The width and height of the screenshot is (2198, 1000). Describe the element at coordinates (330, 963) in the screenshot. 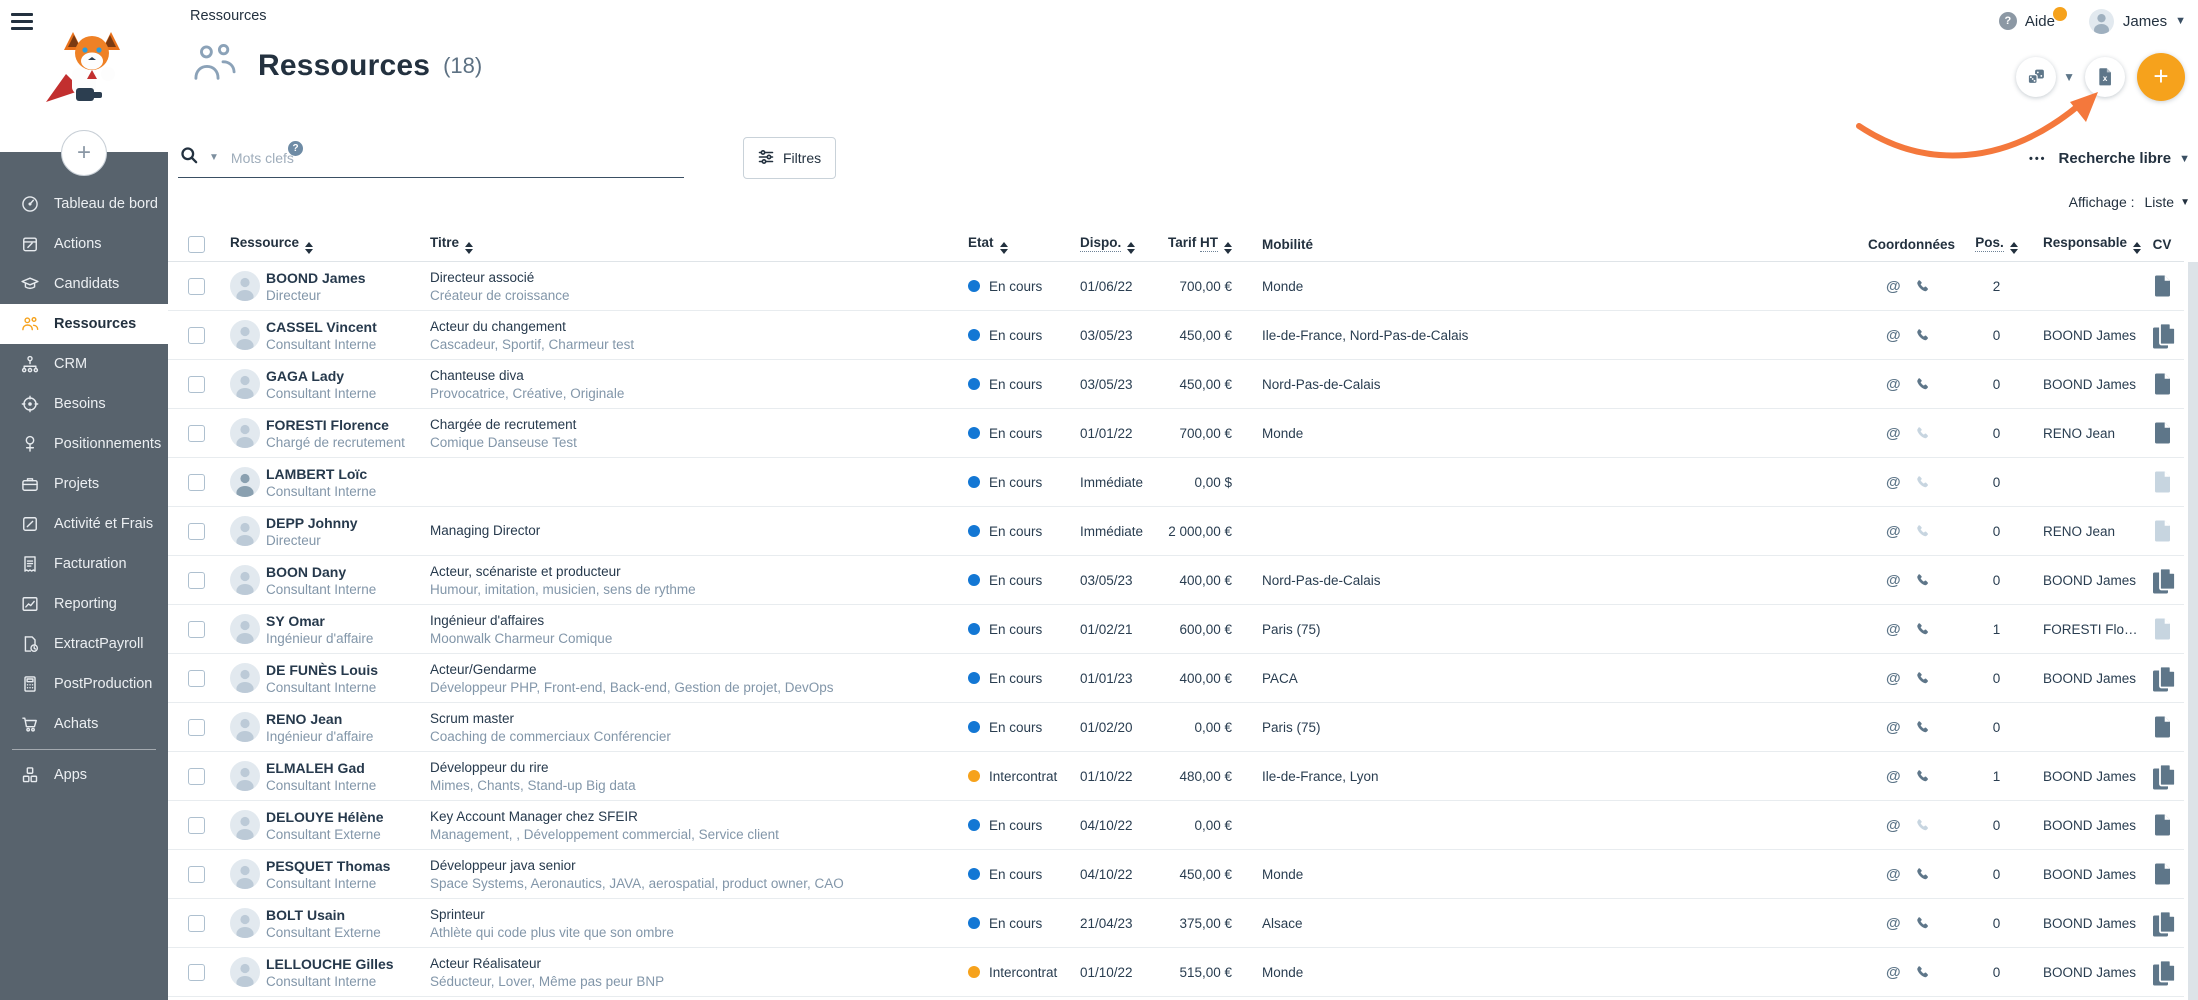

I see `resource-name: LELLOUCHE Gilles` at that location.